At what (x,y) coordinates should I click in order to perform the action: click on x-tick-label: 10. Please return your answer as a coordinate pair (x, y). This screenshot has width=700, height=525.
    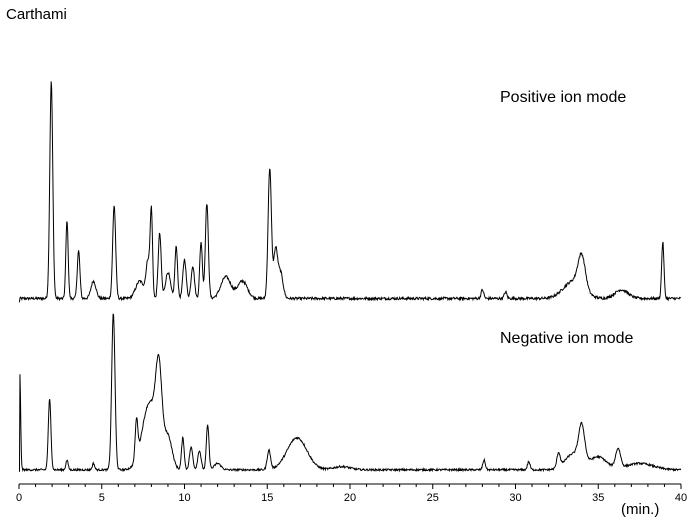
    Looking at the image, I should click on (184, 498).